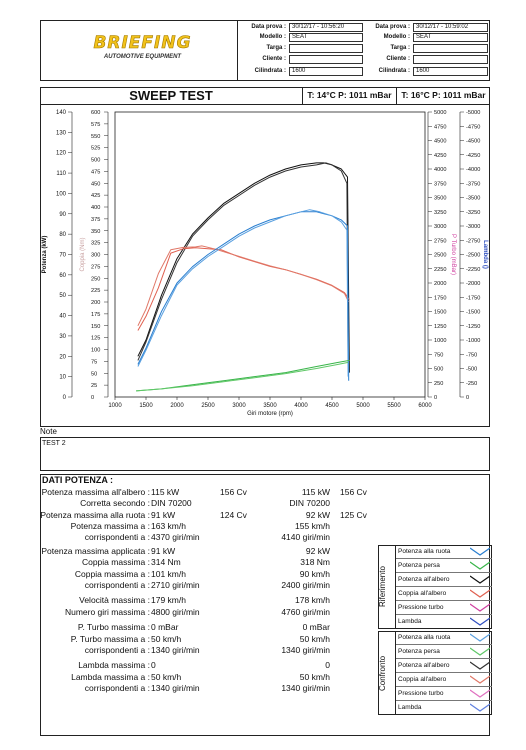 Image resolution: width=526 pixels, height=750 pixels. Describe the element at coordinates (95, 172) in the screenshot. I see `coppia-tick-label: 475` at that location.